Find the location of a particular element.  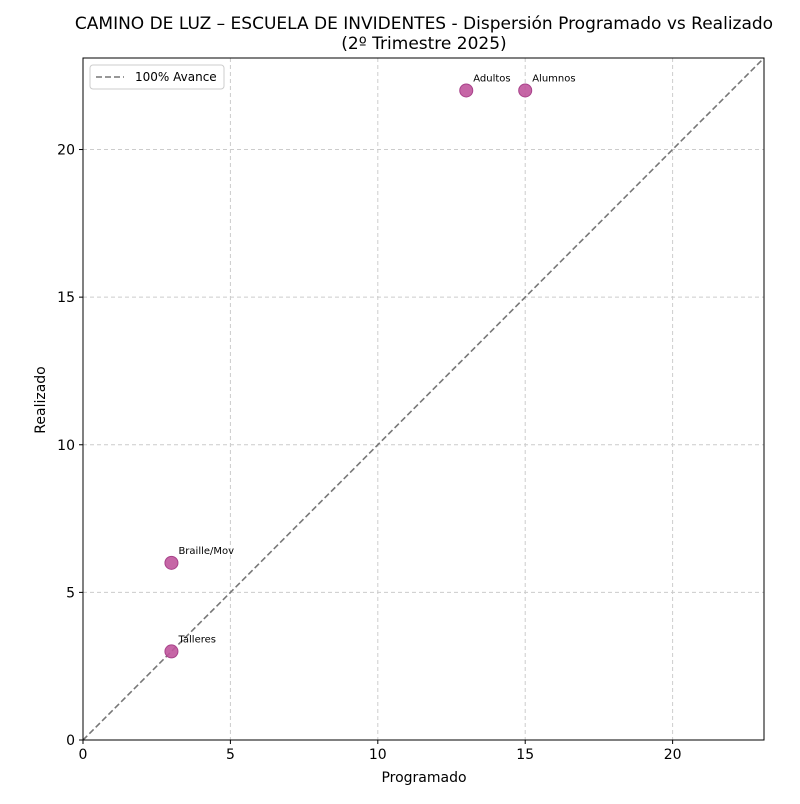

data-point-label: Braille/Mov is located at coordinates (206, 551).